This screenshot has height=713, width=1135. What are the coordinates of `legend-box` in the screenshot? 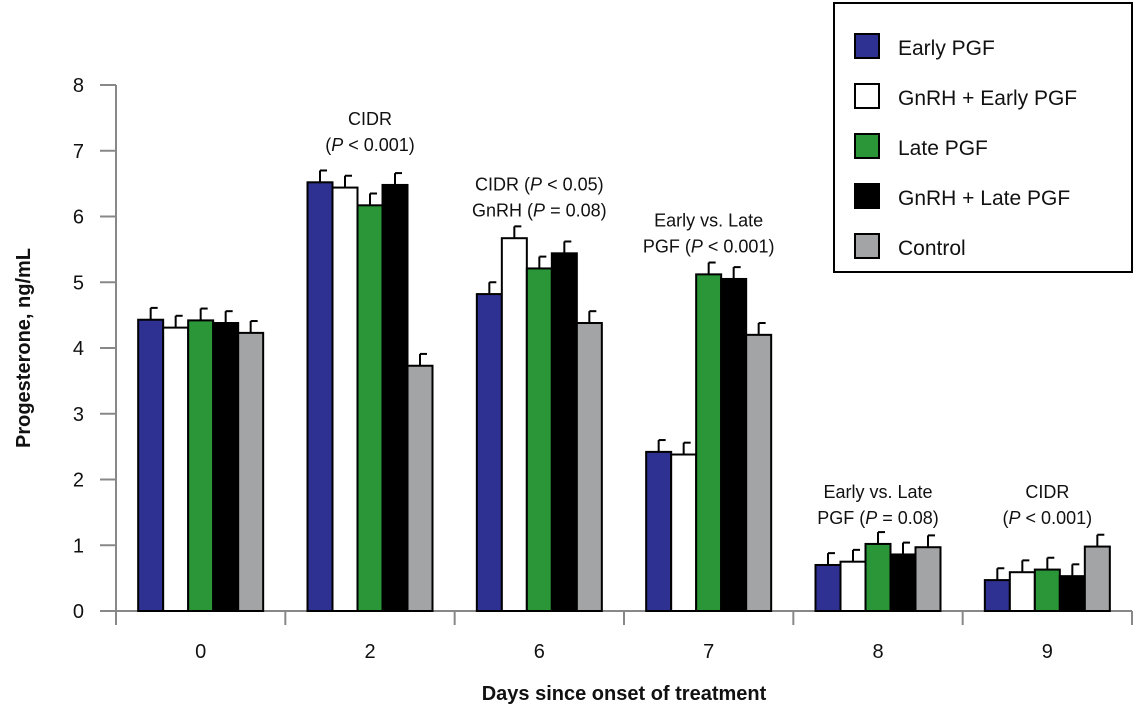 It's located at (983, 137).